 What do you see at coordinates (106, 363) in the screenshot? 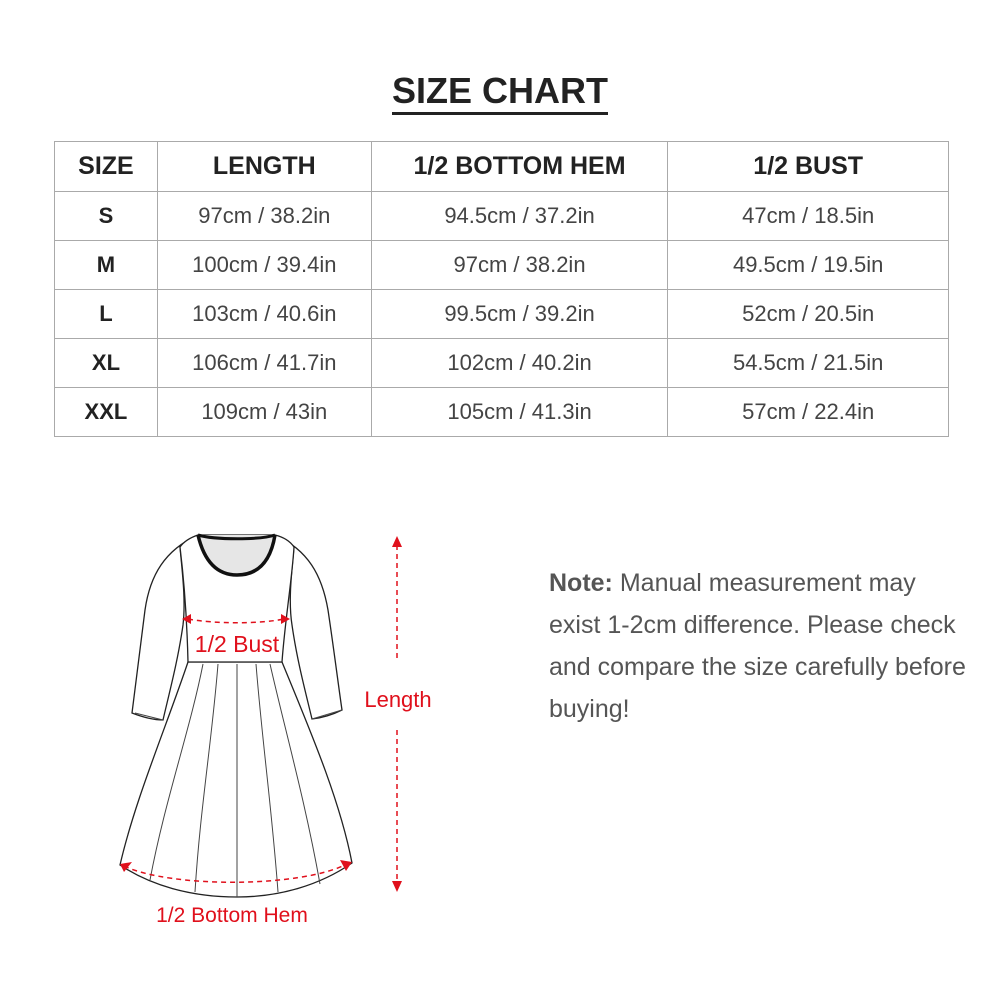
I see `size-cell: XL` at bounding box center [106, 363].